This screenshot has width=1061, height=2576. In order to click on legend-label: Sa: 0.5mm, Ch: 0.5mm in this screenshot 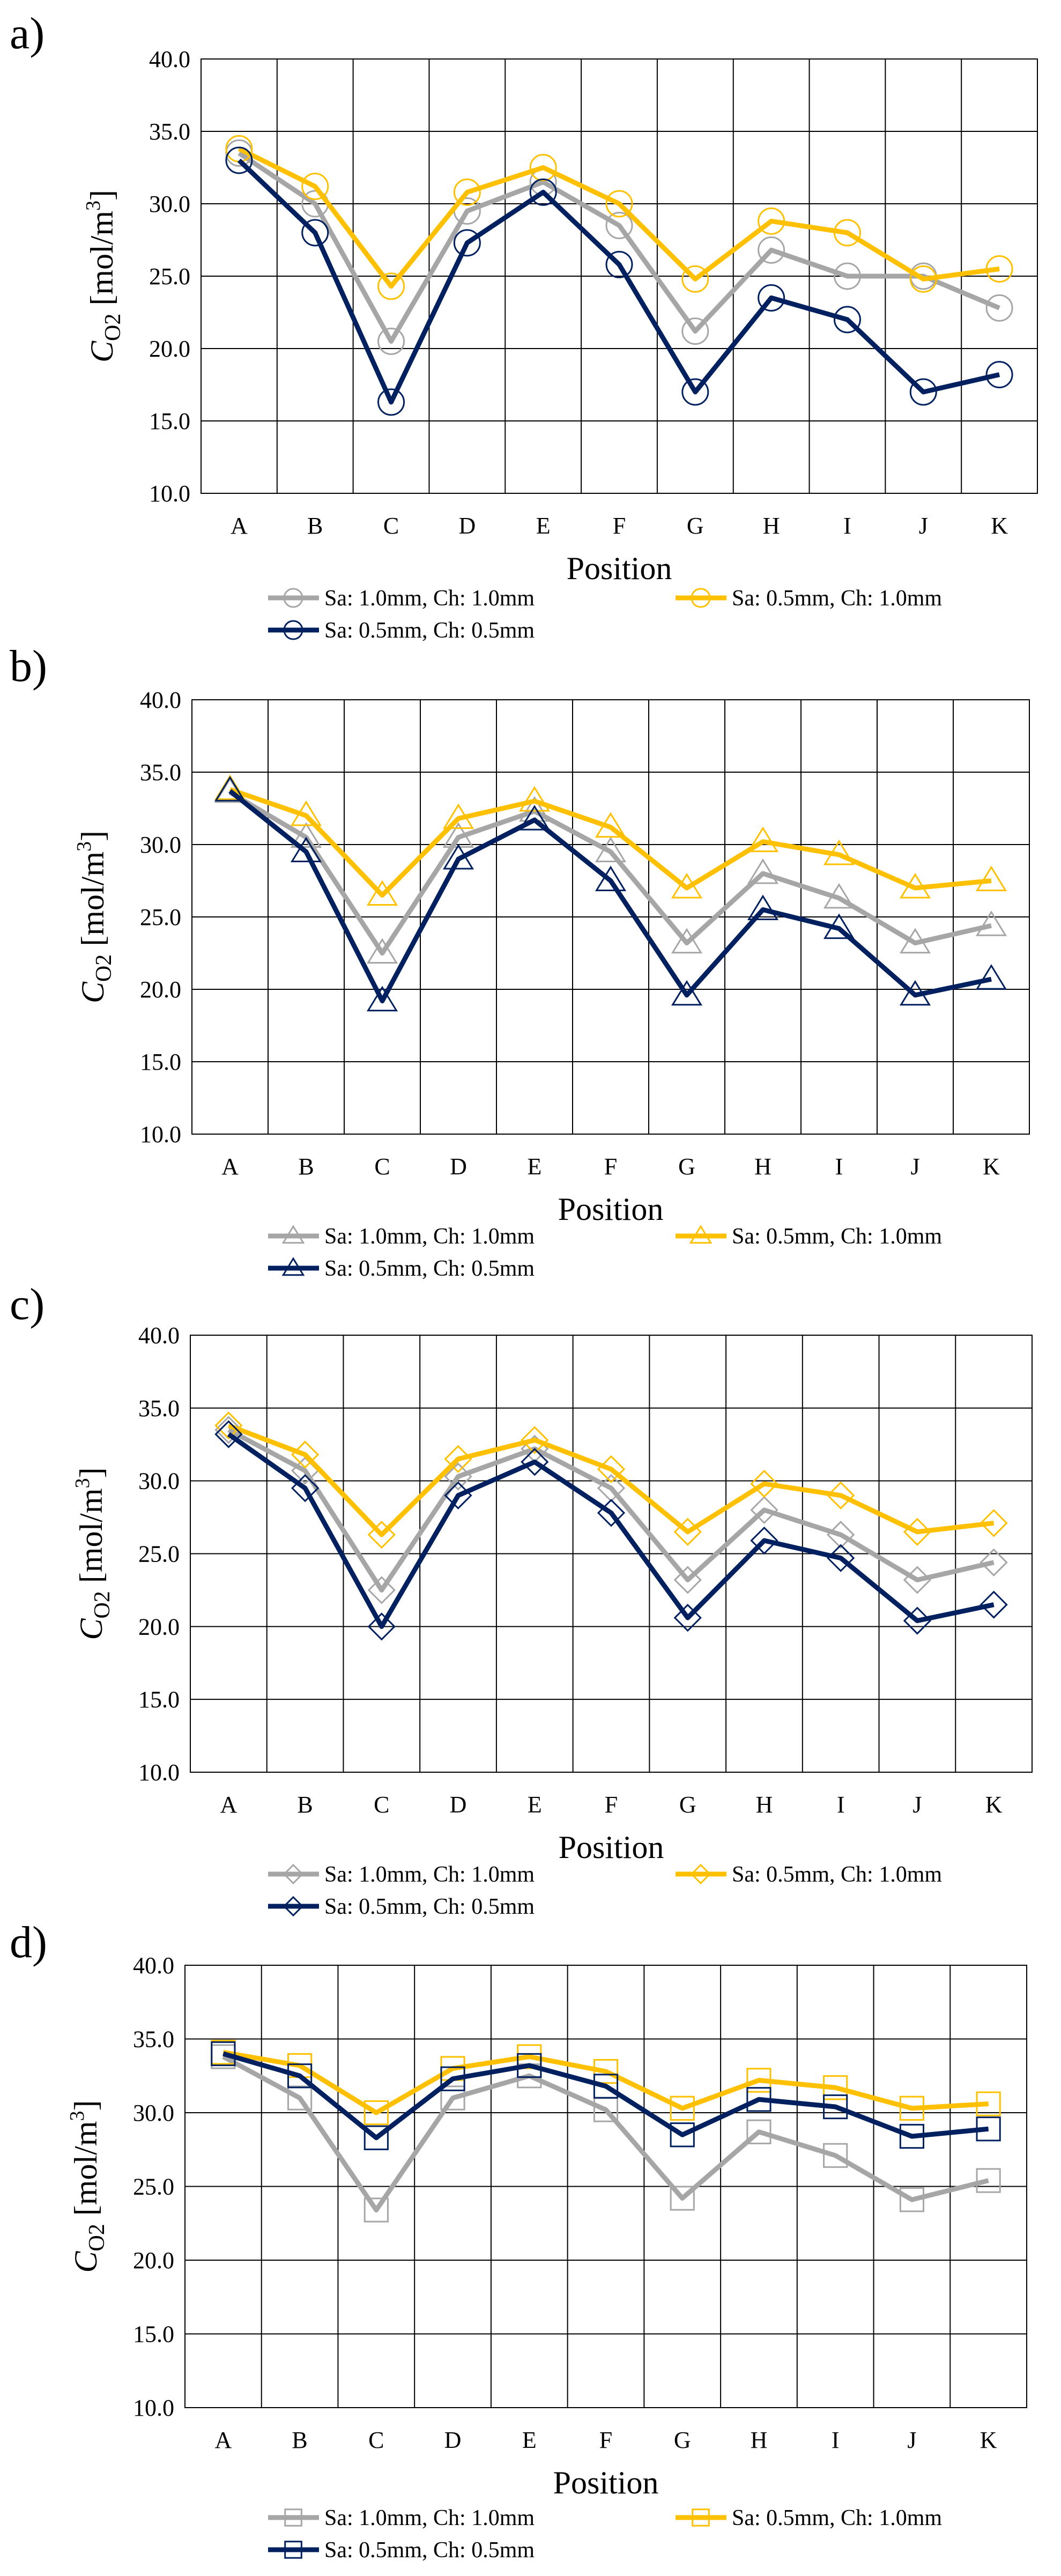, I will do `click(429, 1268)`.